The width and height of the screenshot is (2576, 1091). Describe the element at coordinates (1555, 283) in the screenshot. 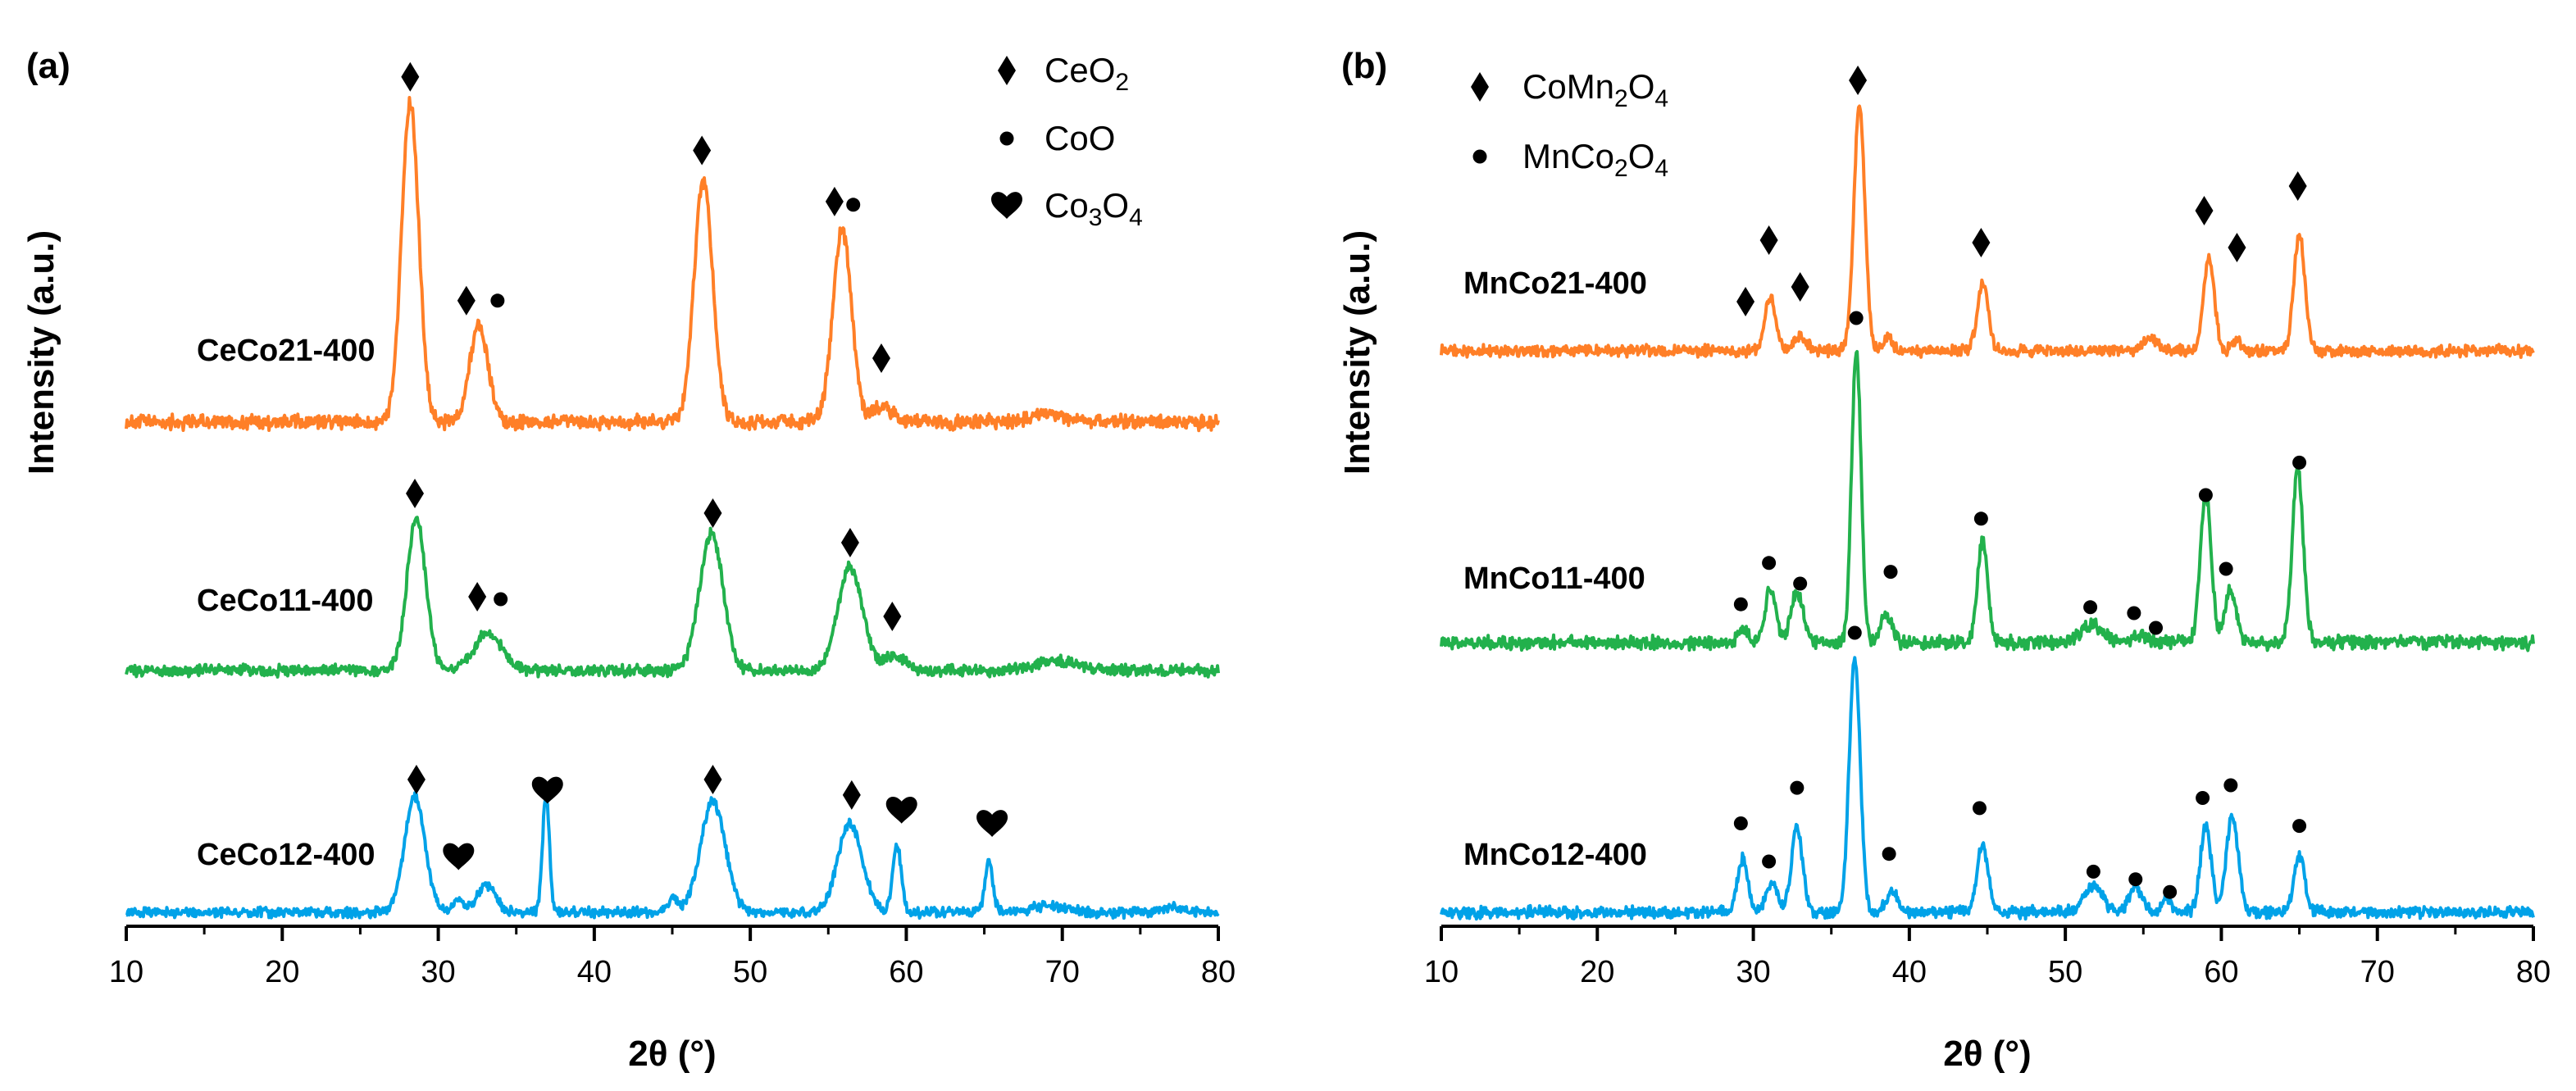

I see `series-label-mnco21-400: MnCo21-400` at that location.